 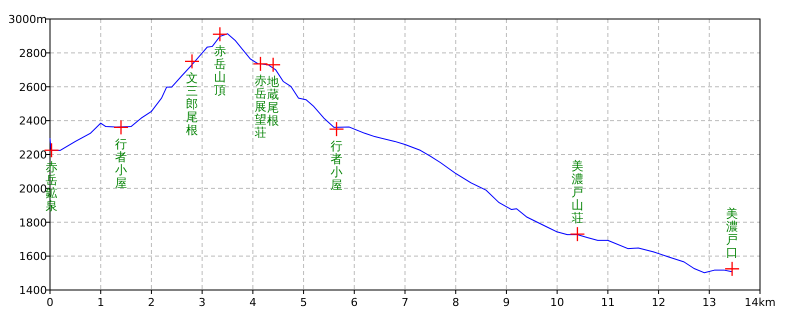 What do you see at coordinates (100, 302) in the screenshot?
I see `x-tick-label: 1` at bounding box center [100, 302].